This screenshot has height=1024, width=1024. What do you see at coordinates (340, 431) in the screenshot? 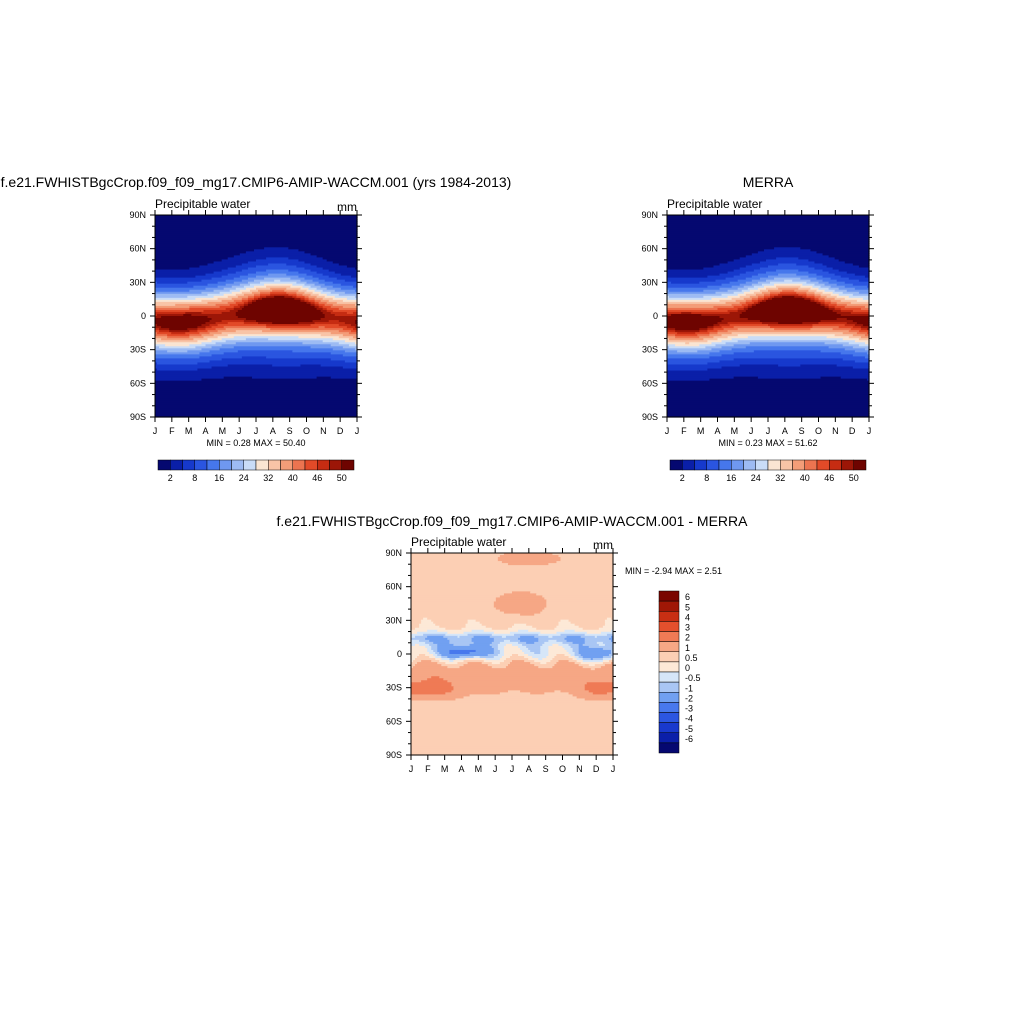
I see `model-xtick-label: D` at bounding box center [340, 431].